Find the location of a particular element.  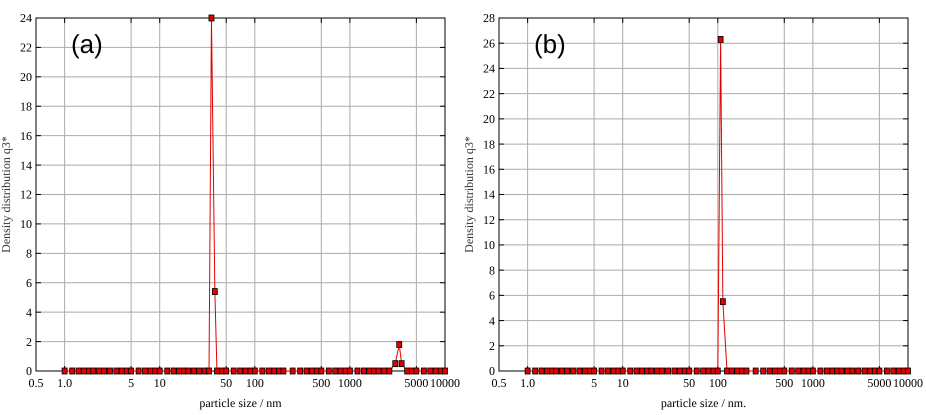

annotation: (b) is located at coordinates (550, 44).